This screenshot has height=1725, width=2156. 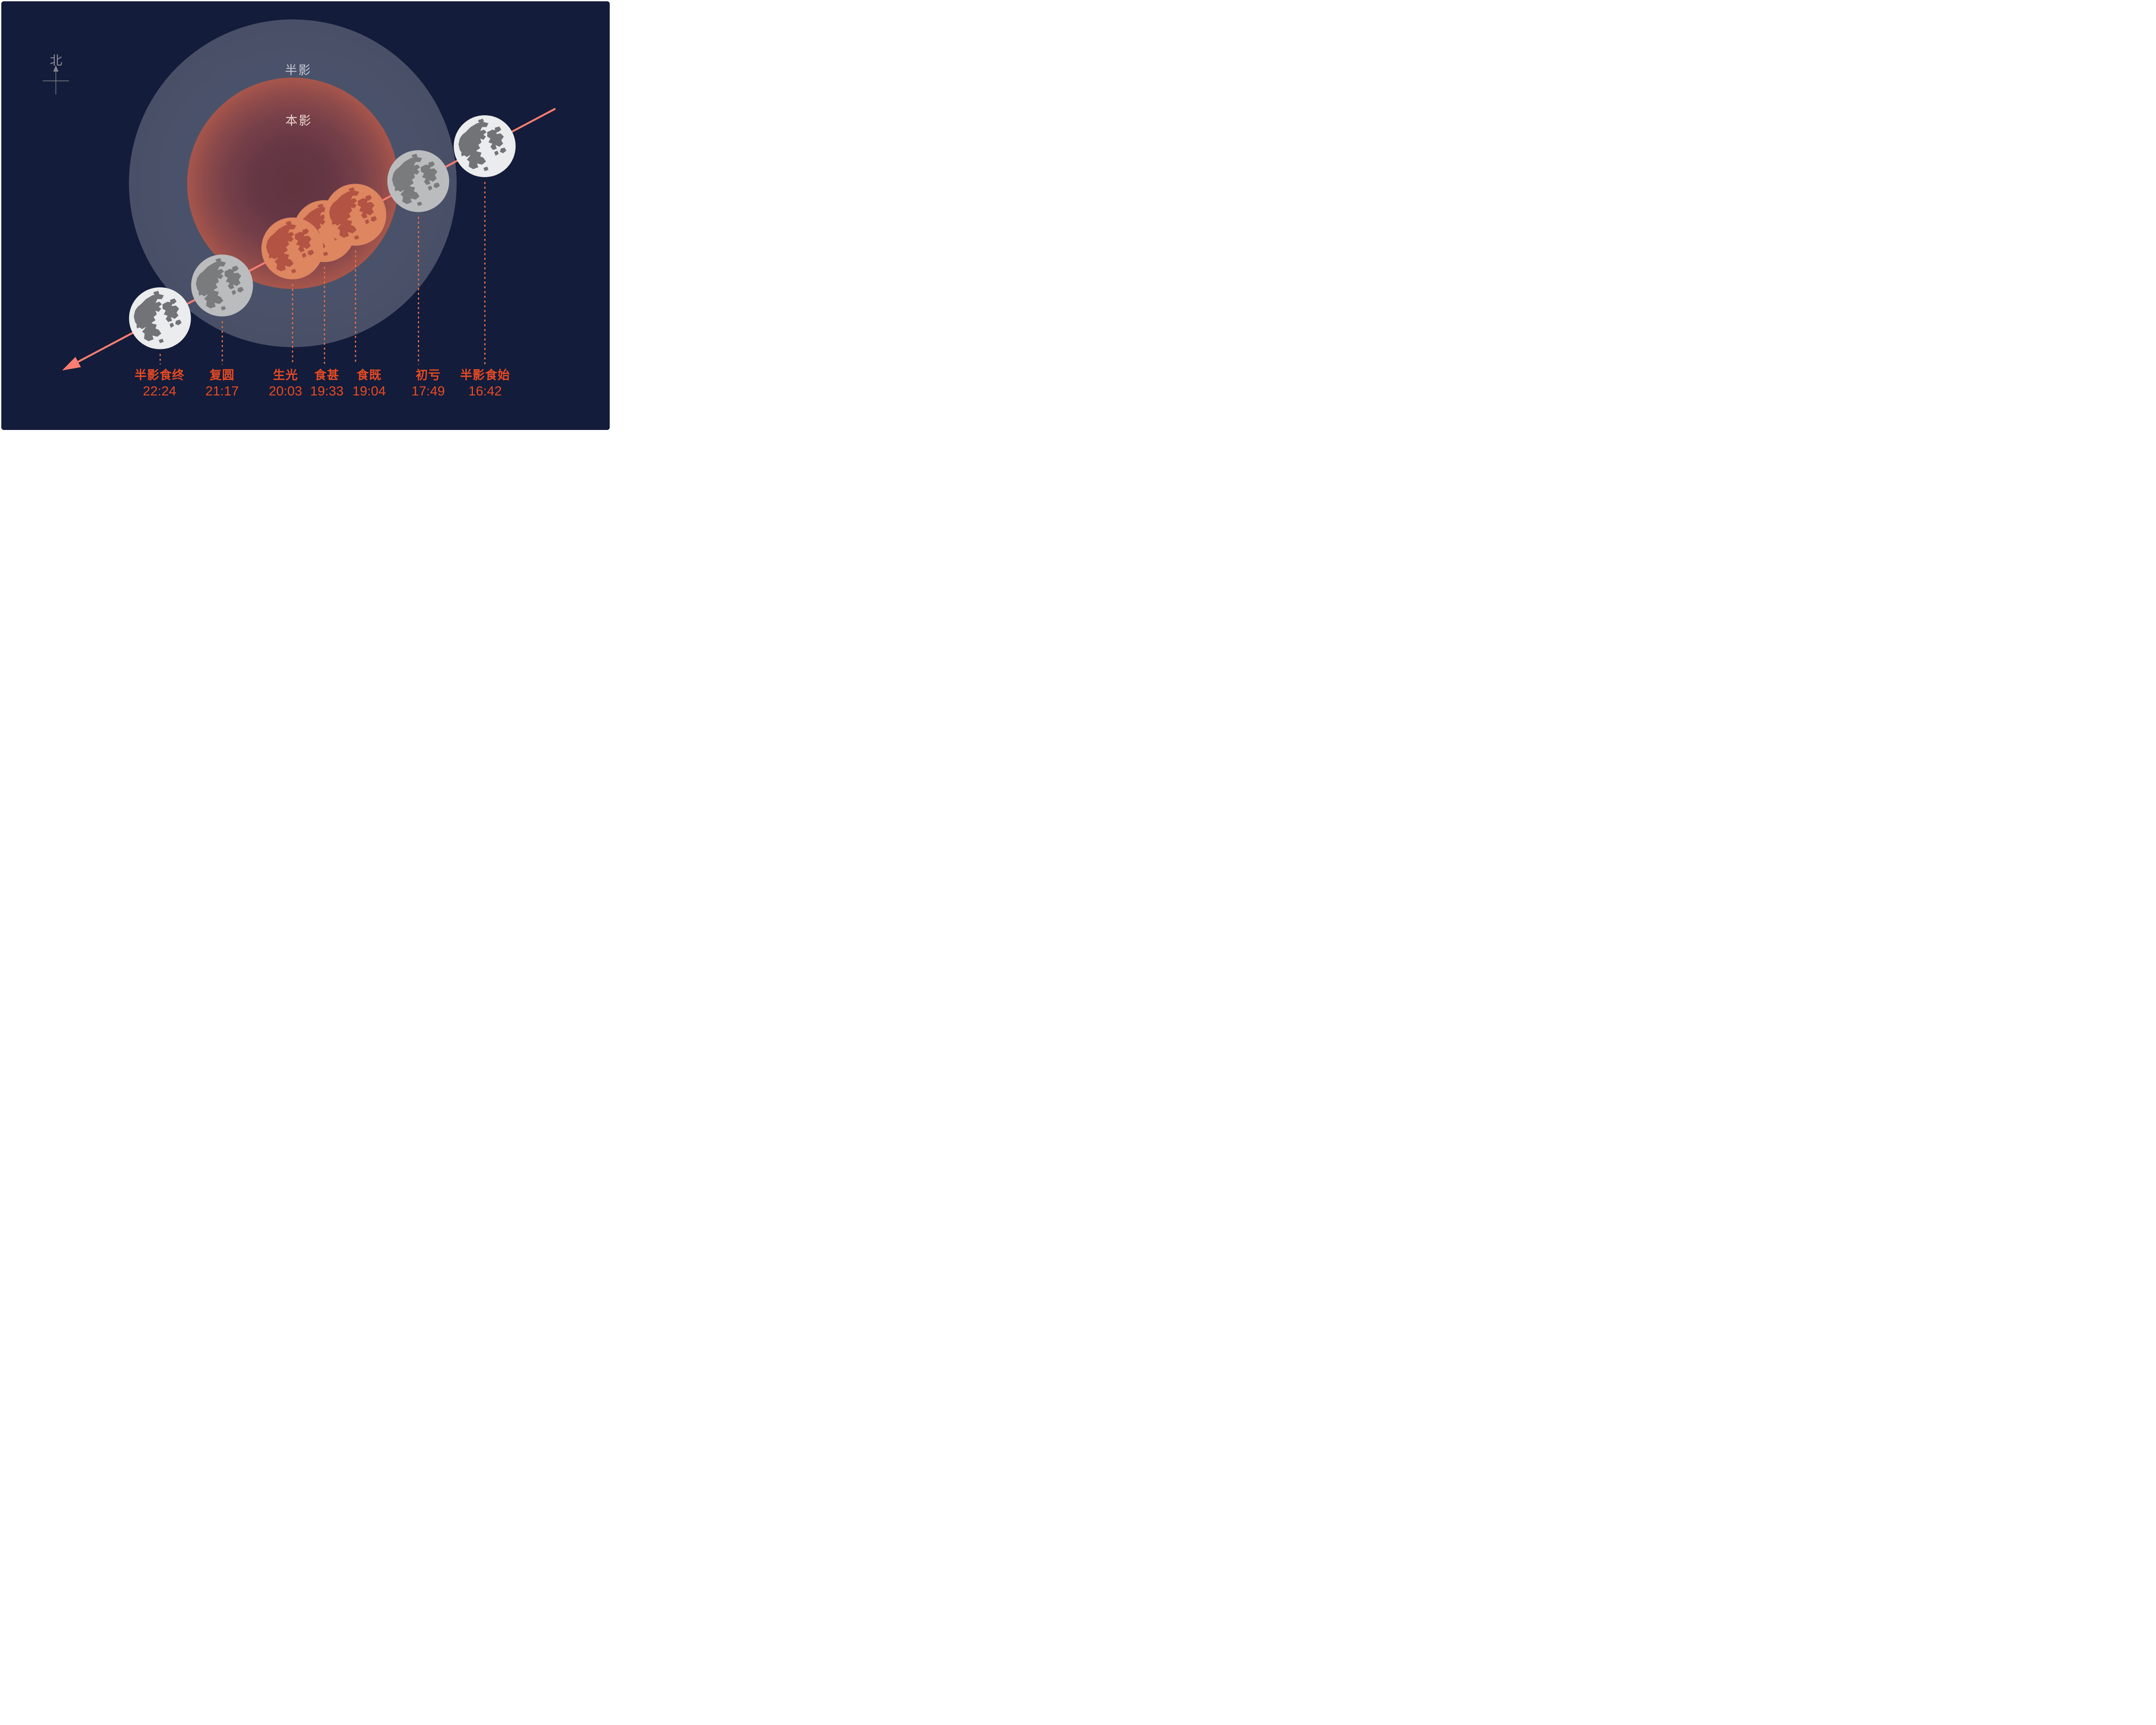 I want to click on phase-time: 19:04, so click(x=369, y=391).